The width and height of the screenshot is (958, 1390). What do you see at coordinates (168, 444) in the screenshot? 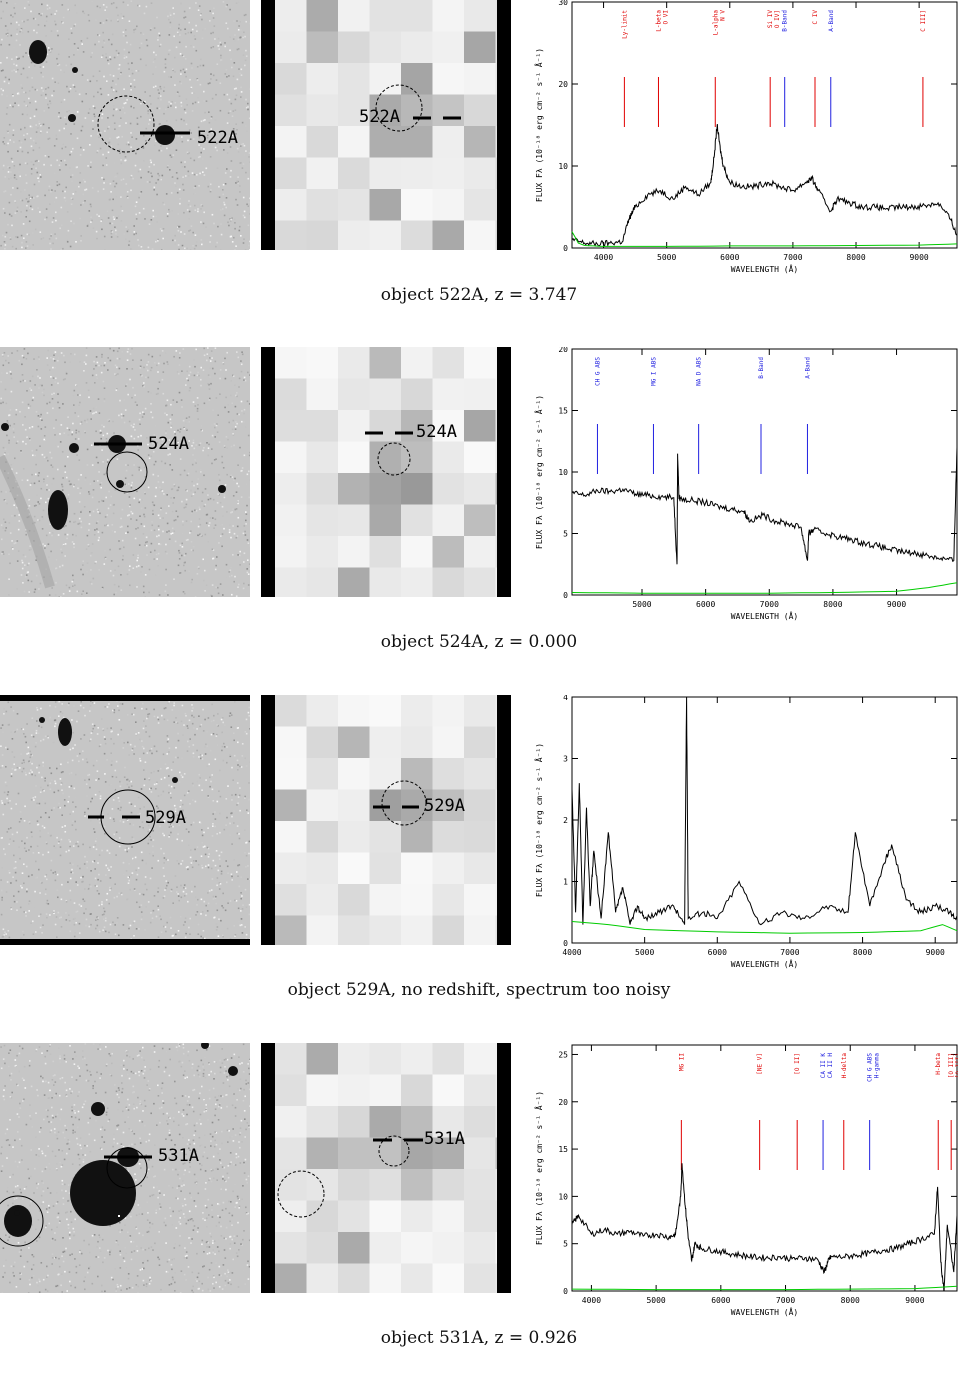
I see `object-label: 524A` at bounding box center [168, 444].